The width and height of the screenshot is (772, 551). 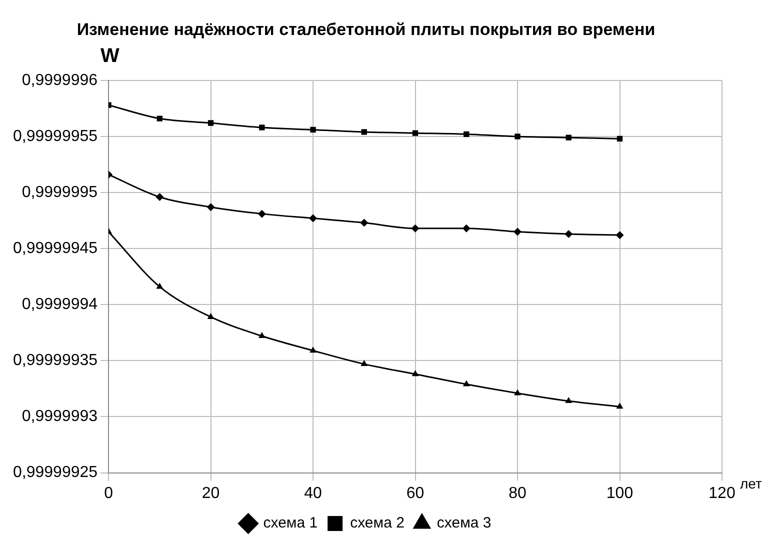 What do you see at coordinates (55, 248) in the screenshot?
I see `y-tick-label: 0,99999945` at bounding box center [55, 248].